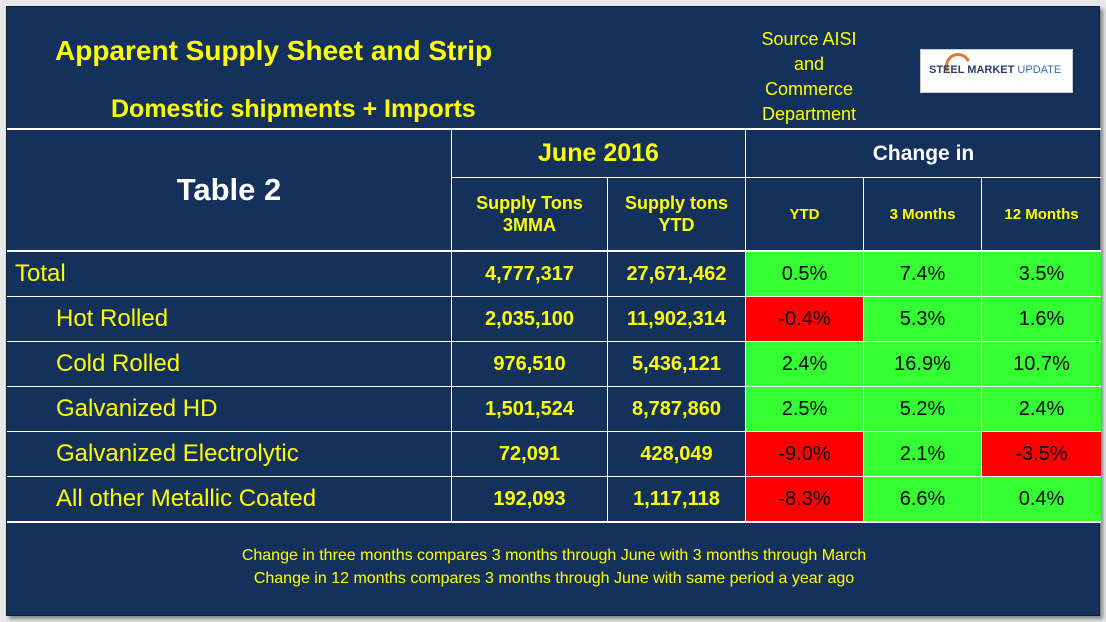 This screenshot has height=622, width=1106. What do you see at coordinates (809, 114) in the screenshot?
I see `source-line: Department` at bounding box center [809, 114].